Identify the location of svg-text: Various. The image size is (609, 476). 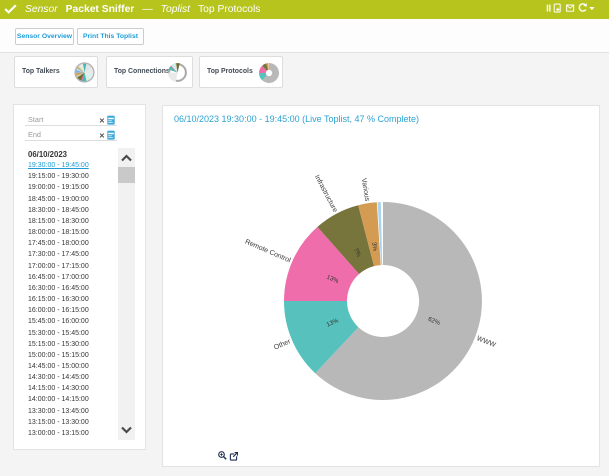
(365, 190).